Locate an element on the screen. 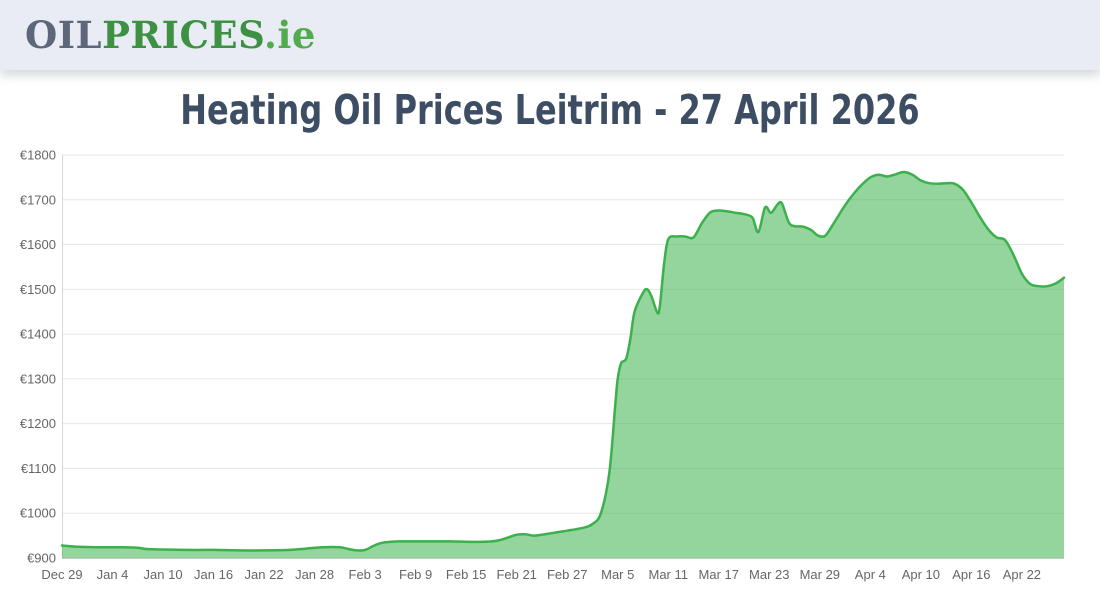 Image resolution: width=1100 pixels, height=605 pixels. x-axis-label: Mar 11 is located at coordinates (669, 574).